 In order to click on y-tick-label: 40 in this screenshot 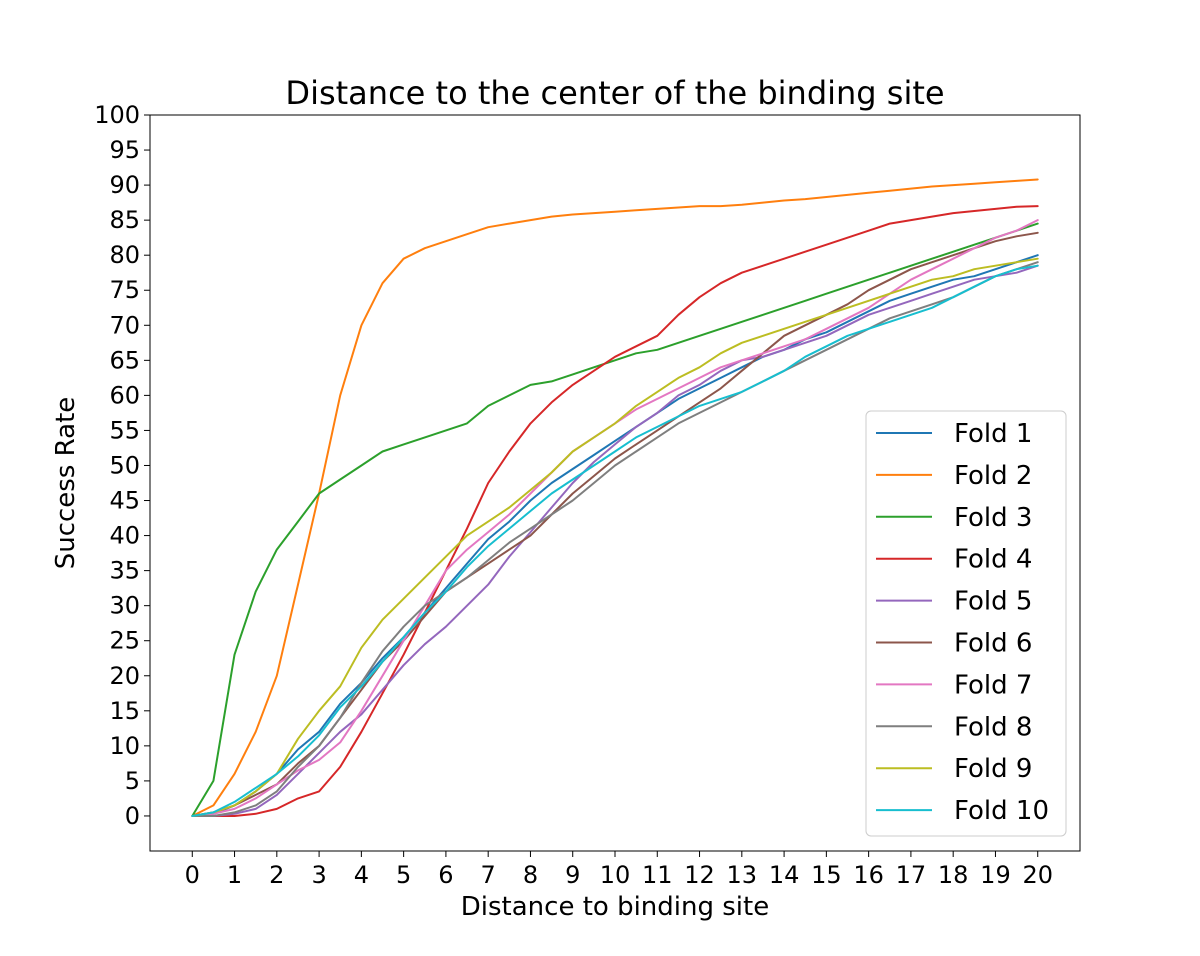, I will do `click(124, 536)`.